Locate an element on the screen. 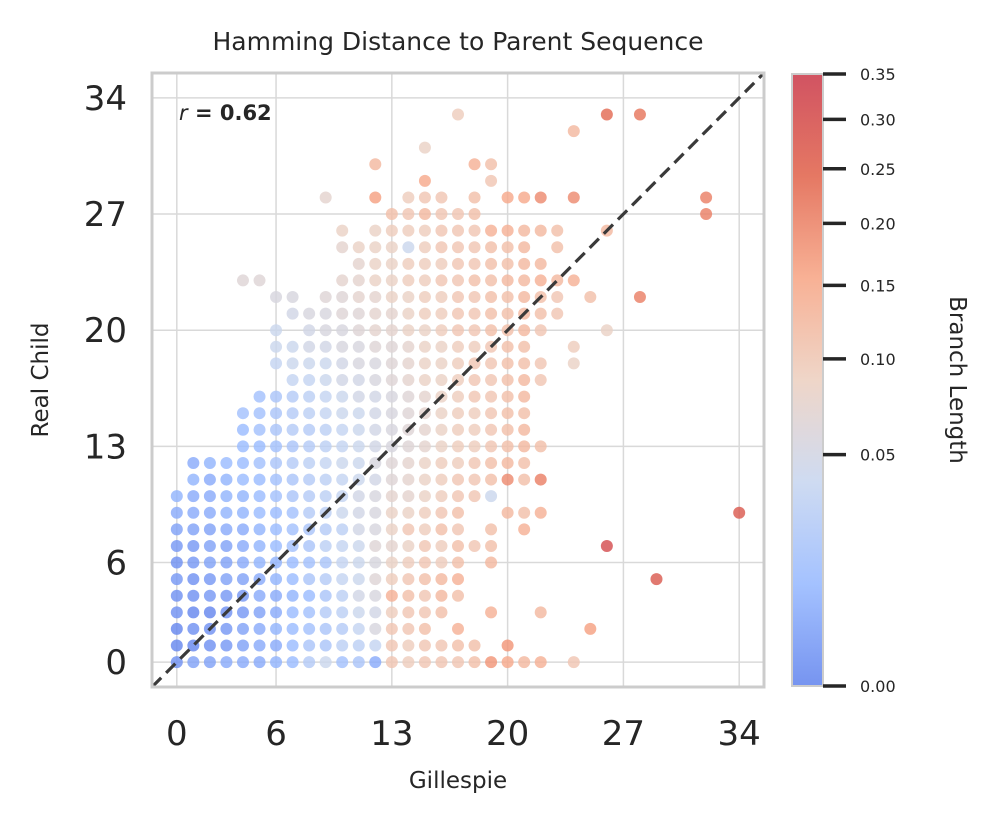 This screenshot has width=996, height=826. colorbar-tick-label: 0.15 is located at coordinates (878, 285).